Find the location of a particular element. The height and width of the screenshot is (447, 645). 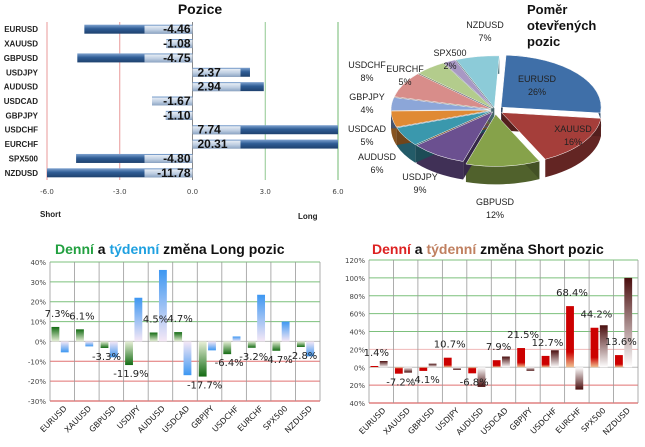

pie-slice-percent: 5% is located at coordinates (366, 142).